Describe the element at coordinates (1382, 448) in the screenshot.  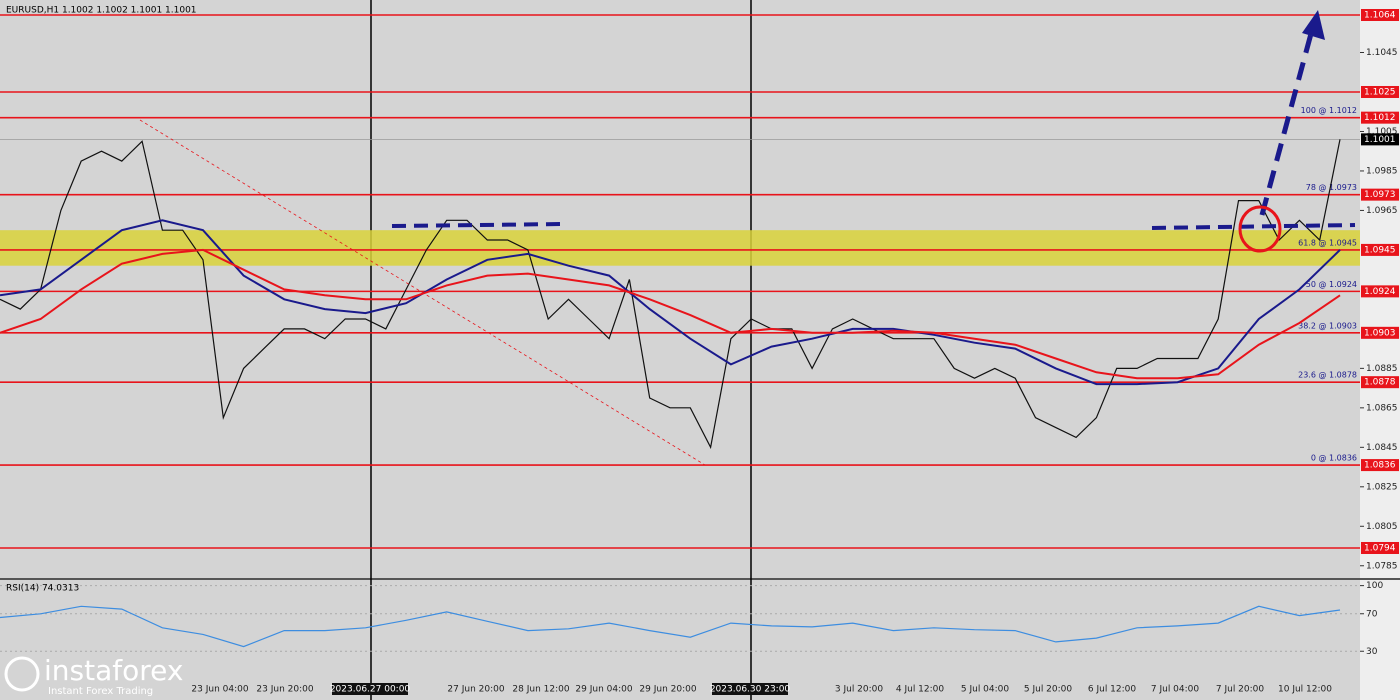
I see `y-tick-label: 1.0845` at that location.